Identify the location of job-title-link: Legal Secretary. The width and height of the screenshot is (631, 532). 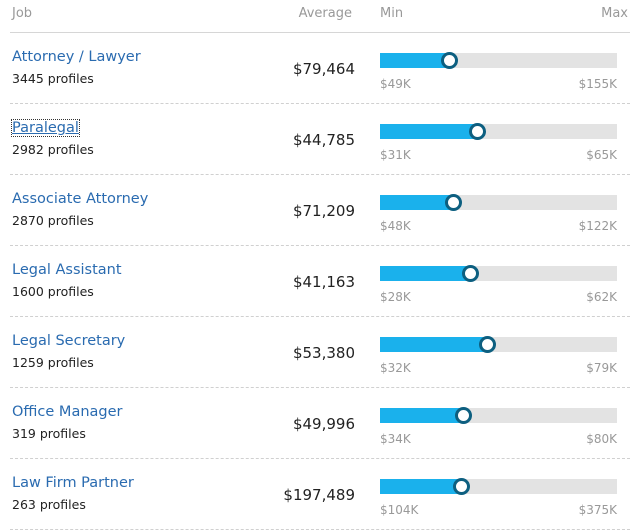
(69, 341).